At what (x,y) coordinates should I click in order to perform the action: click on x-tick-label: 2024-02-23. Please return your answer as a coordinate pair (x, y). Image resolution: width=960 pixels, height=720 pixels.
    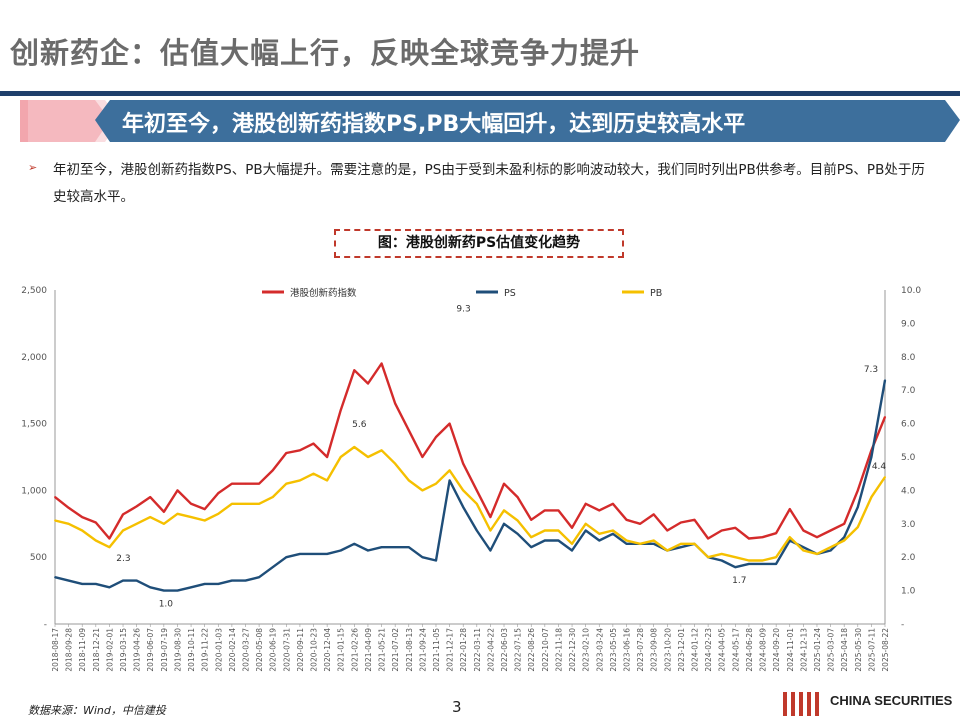
    Looking at the image, I should click on (708, 650).